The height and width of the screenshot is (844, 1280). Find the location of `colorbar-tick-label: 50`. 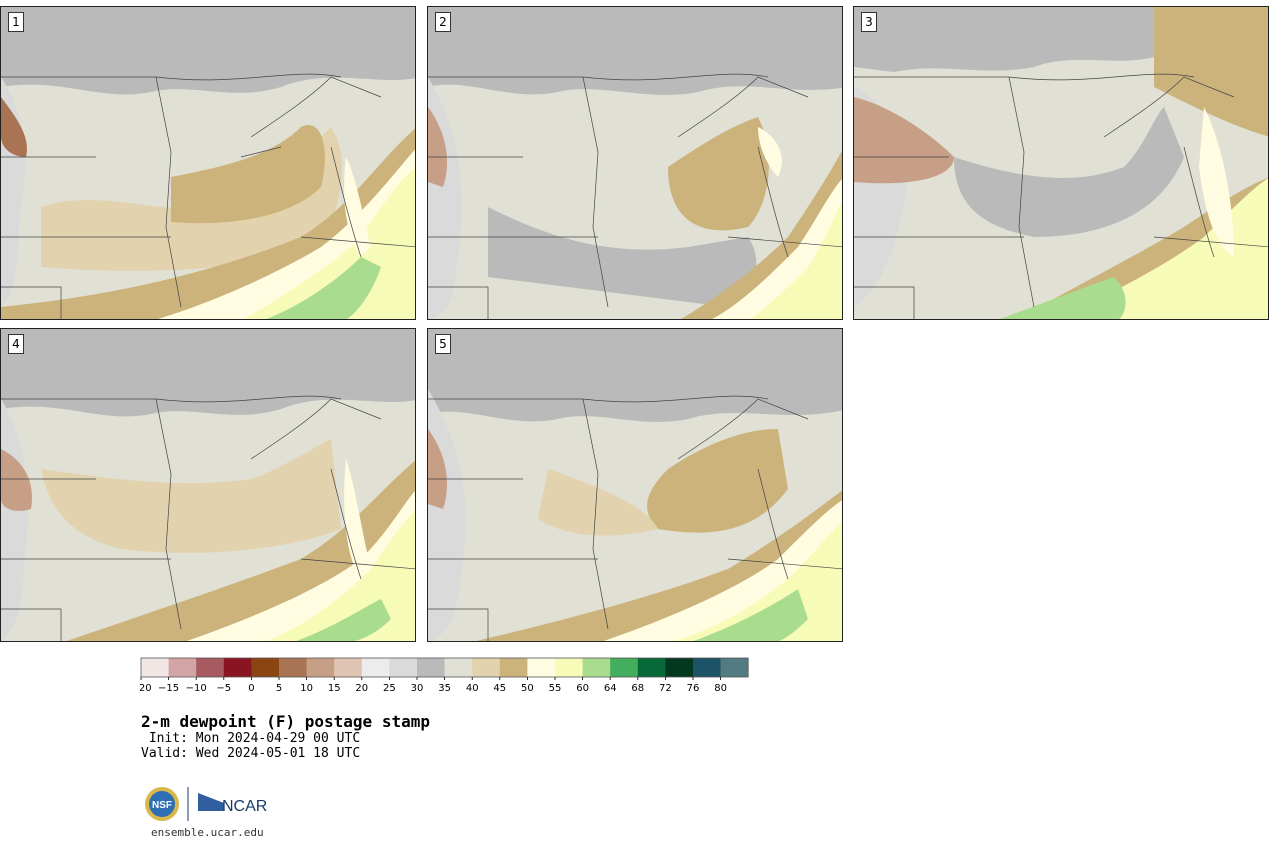

colorbar-tick-label: 50 is located at coordinates (527, 688).